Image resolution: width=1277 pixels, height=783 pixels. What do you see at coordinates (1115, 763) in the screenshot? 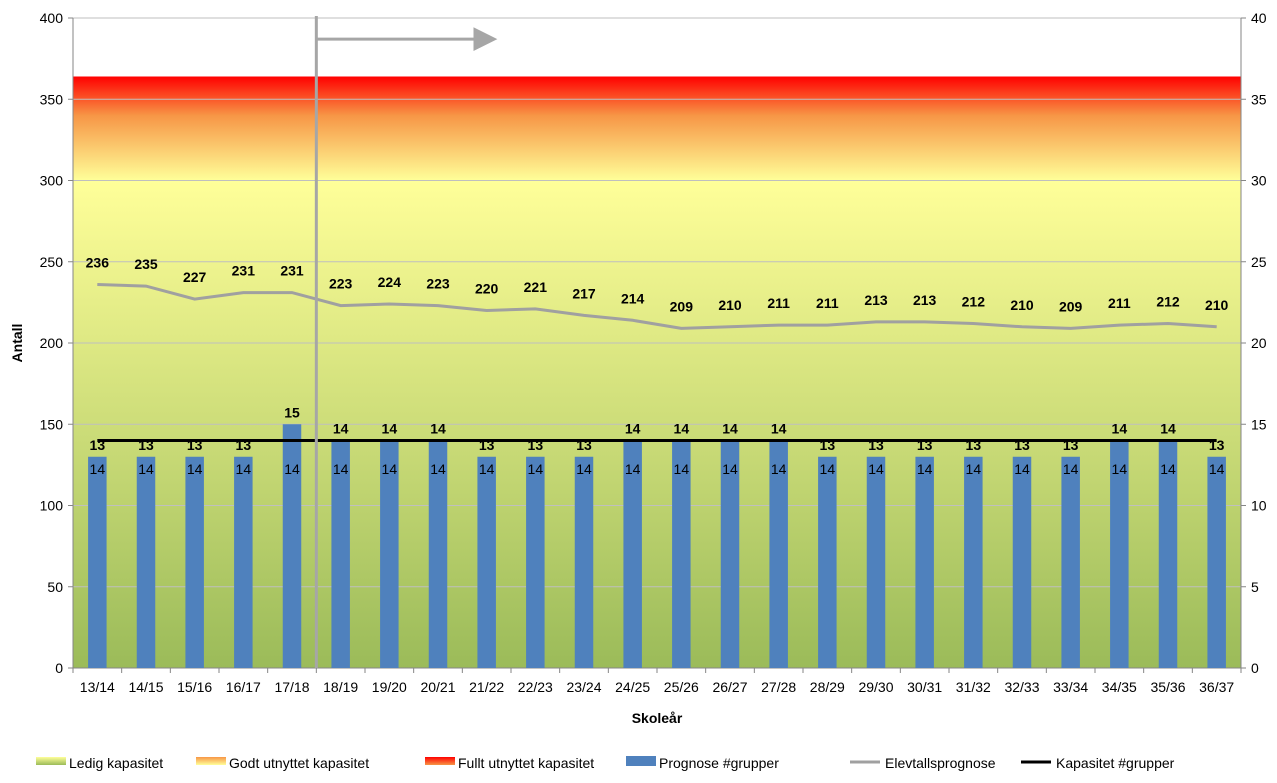
I see `legend-label: Kapasitet #grupper` at bounding box center [1115, 763].